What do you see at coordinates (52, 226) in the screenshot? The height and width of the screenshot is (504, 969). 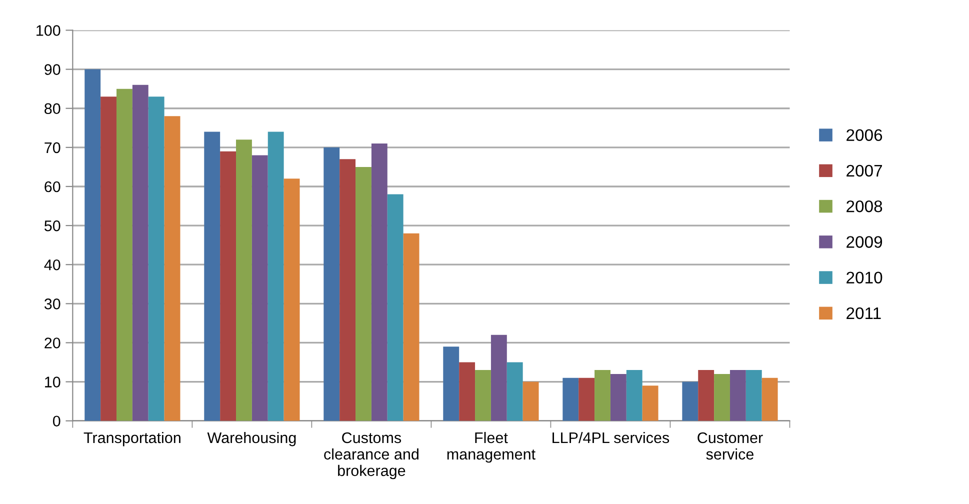 I see `y-tick-label: 50` at bounding box center [52, 226].